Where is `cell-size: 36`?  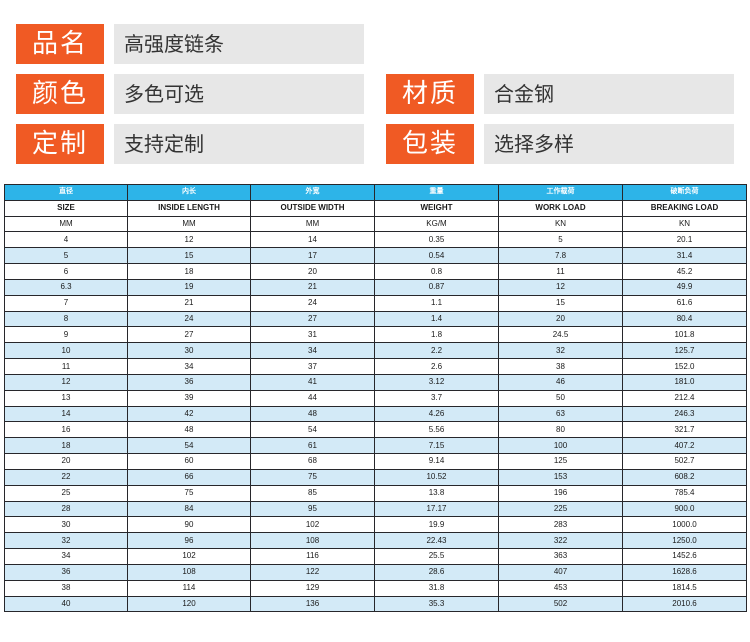
cell-size: 36 is located at coordinates (66, 572).